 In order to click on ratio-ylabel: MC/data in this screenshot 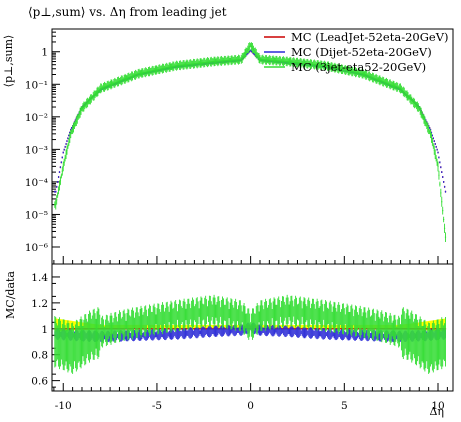, I will do `click(10, 295)`.